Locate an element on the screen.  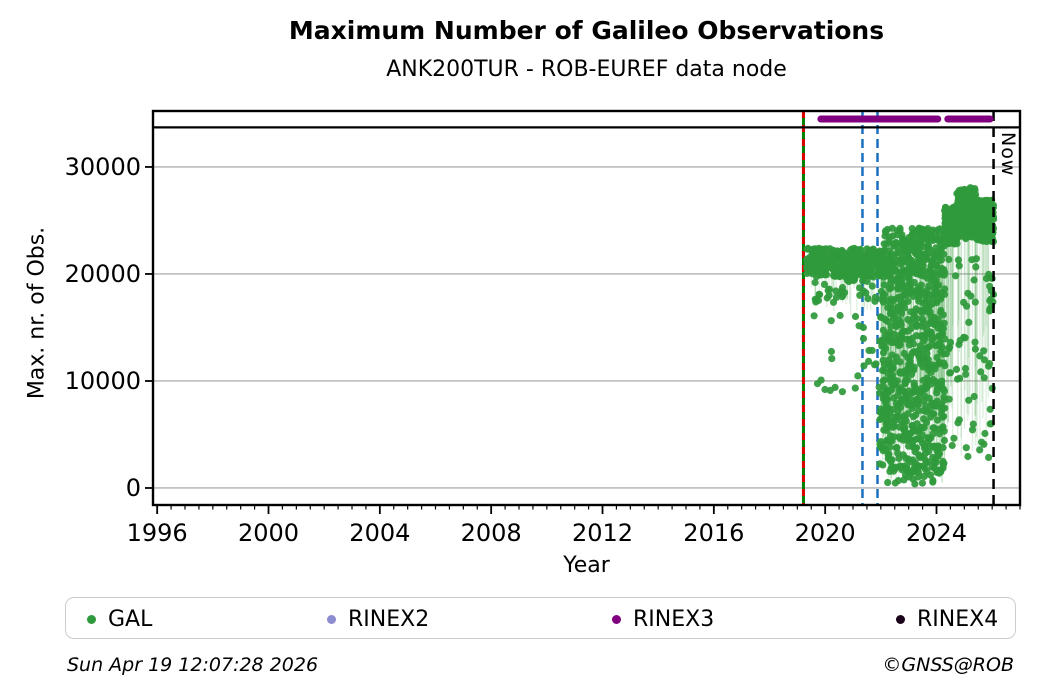
y-tick-label: 10000 is located at coordinates (103, 381).